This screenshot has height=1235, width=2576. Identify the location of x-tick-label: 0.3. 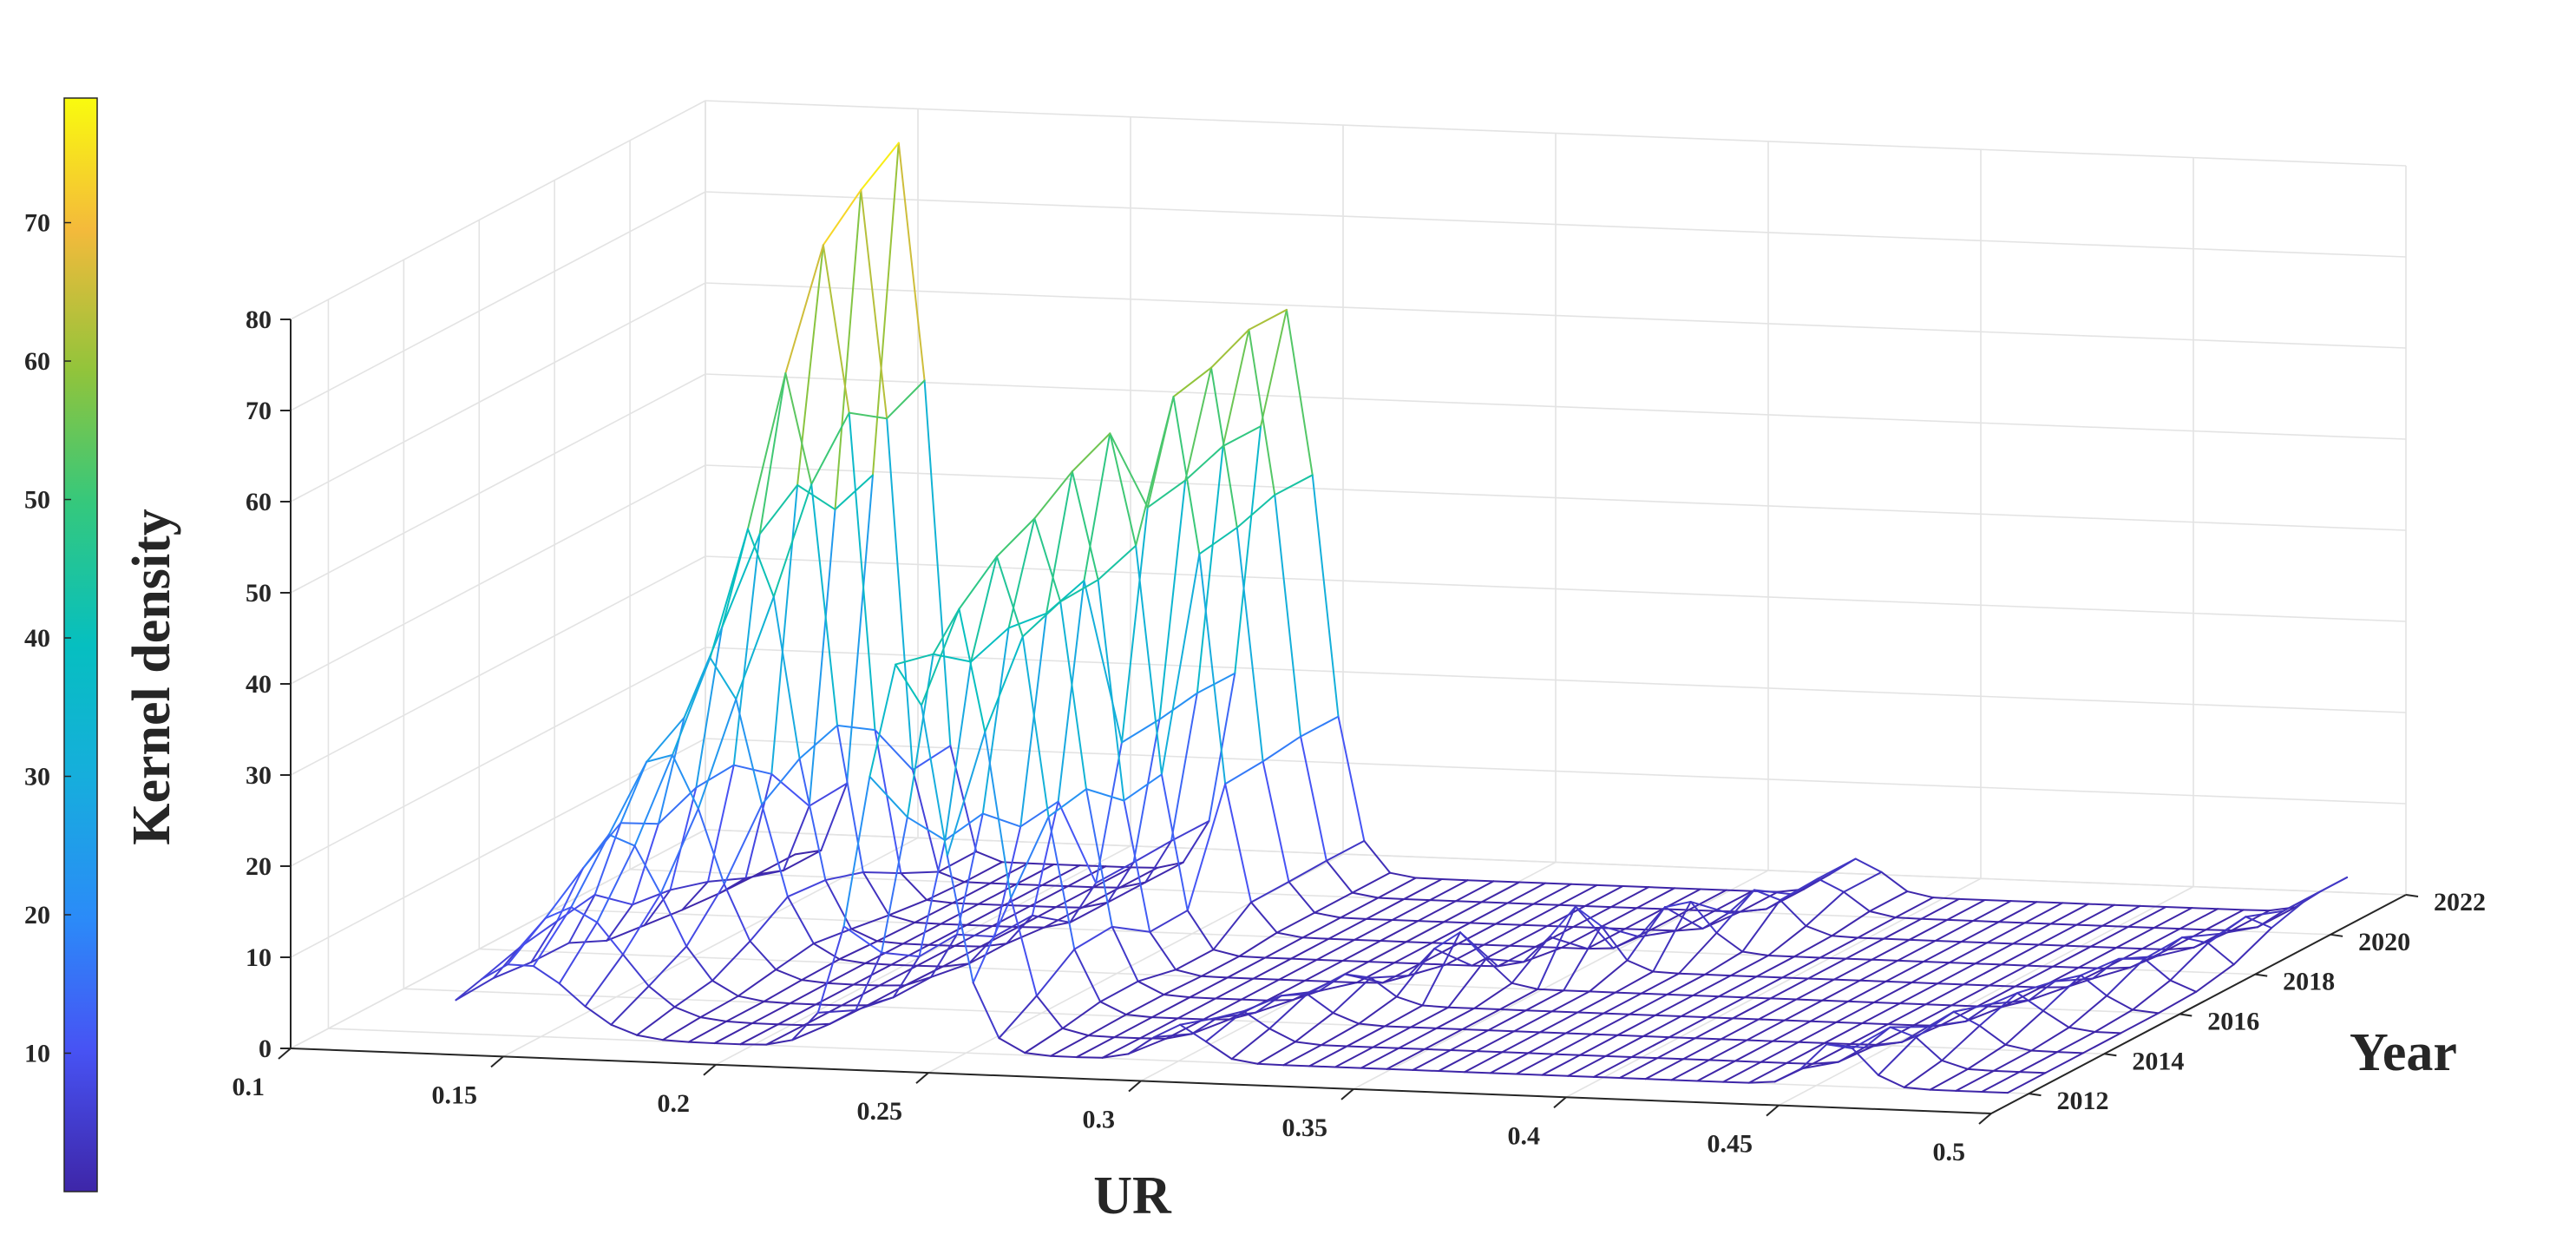
(1099, 1120).